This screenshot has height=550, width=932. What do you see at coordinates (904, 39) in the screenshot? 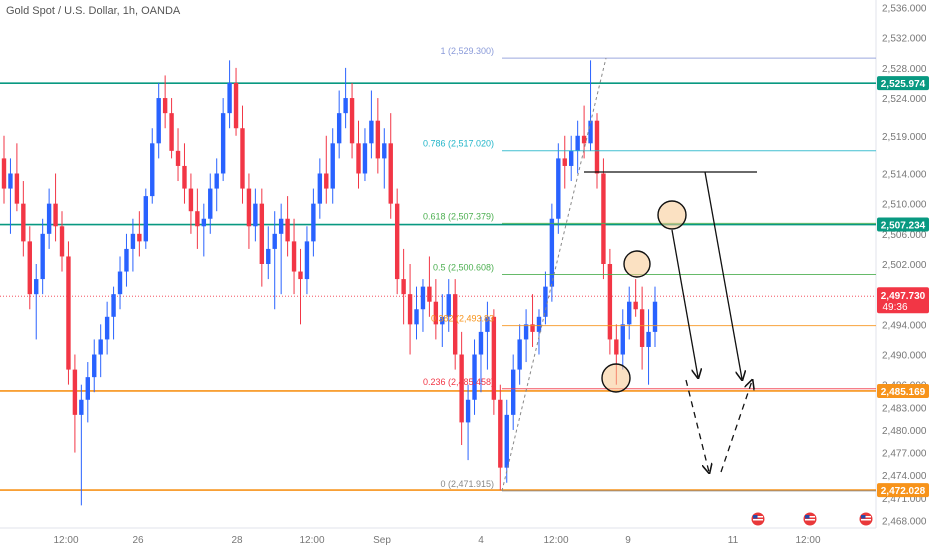
I see `y-tick-label: 2,532.000` at bounding box center [904, 39].